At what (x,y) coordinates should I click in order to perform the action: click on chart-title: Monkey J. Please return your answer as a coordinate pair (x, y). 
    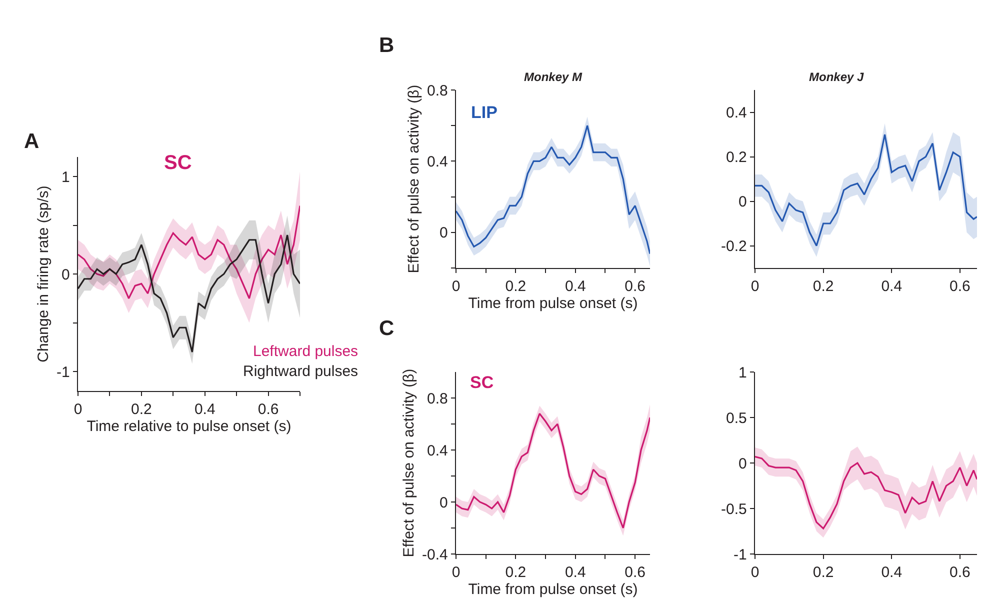
    Looking at the image, I should click on (836, 77).